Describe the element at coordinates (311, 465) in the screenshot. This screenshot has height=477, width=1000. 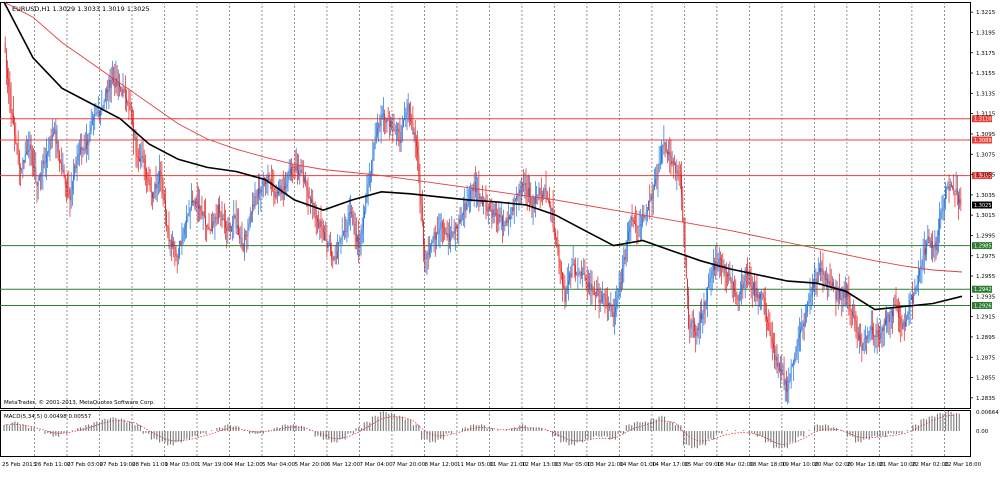
I see `x-tick-label: 5 Mar 20:00` at that location.